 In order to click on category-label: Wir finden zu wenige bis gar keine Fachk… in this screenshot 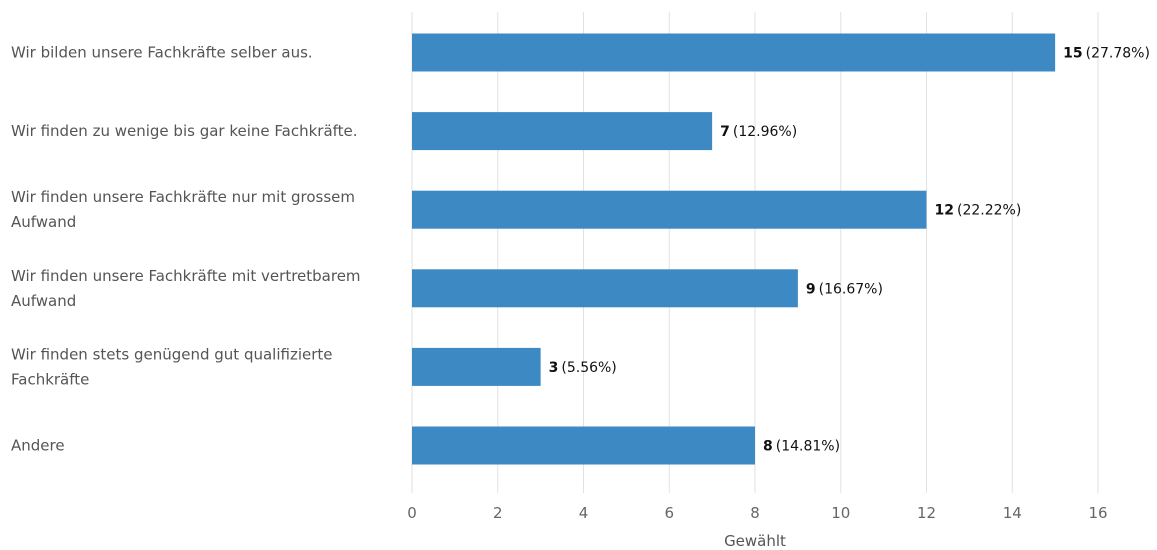, I will do `click(184, 131)`.